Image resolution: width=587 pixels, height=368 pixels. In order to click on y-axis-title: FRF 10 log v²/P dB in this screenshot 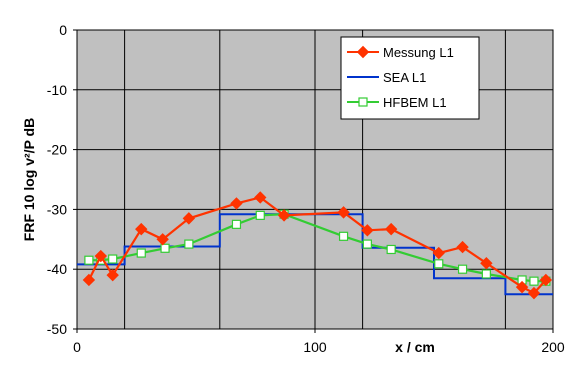, I will do `click(29, 179)`.